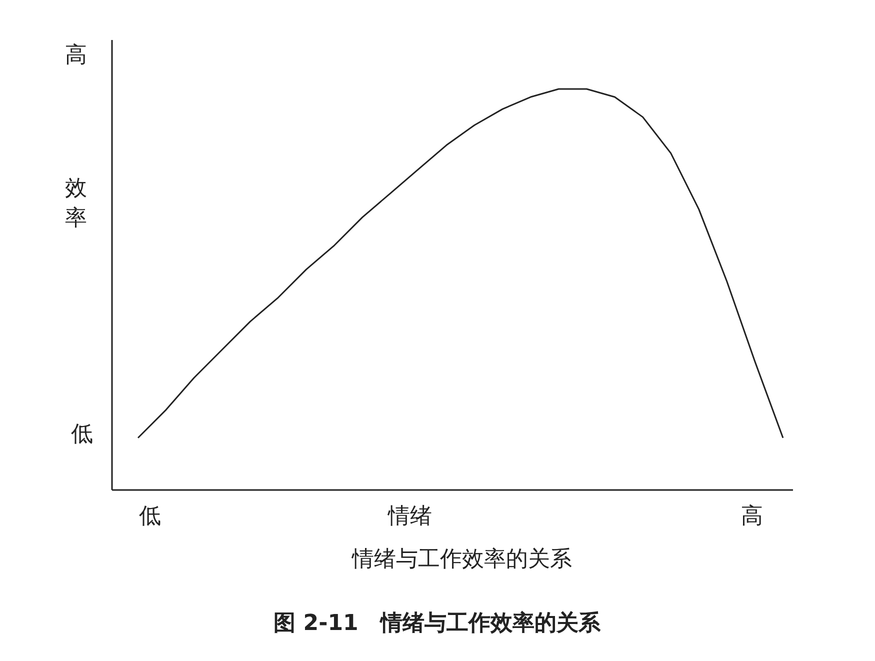 The image size is (875, 661). Describe the element at coordinates (438, 623) in the screenshot. I see `text: 图 2-11 情绪与工作效率的关系` at that location.